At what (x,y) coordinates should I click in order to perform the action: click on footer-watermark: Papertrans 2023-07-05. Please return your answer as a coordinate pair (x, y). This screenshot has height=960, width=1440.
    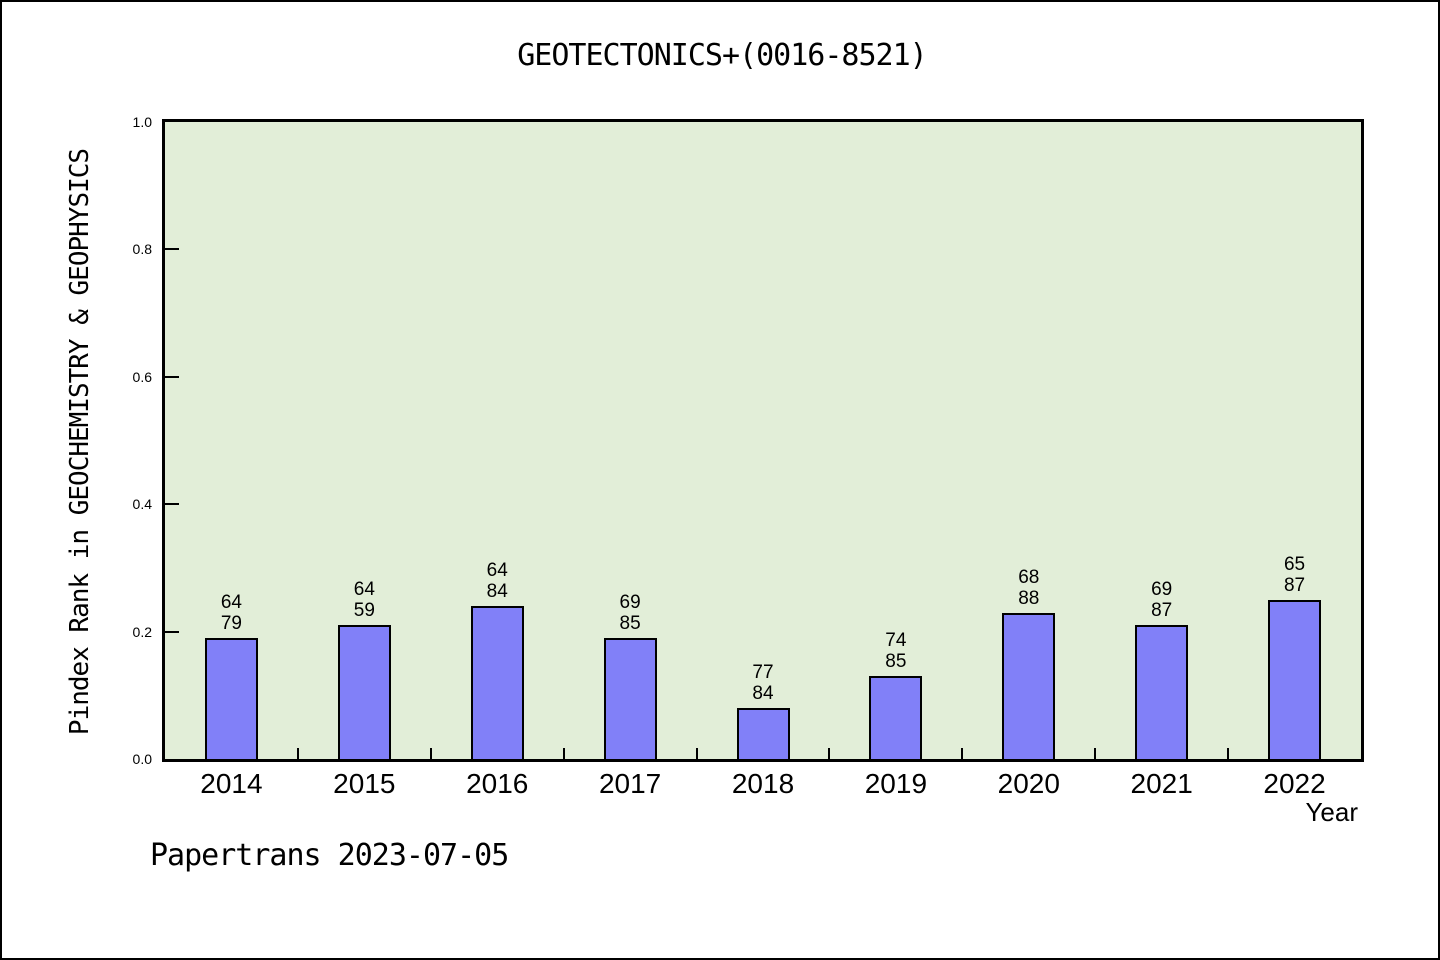
    Looking at the image, I should click on (329, 855).